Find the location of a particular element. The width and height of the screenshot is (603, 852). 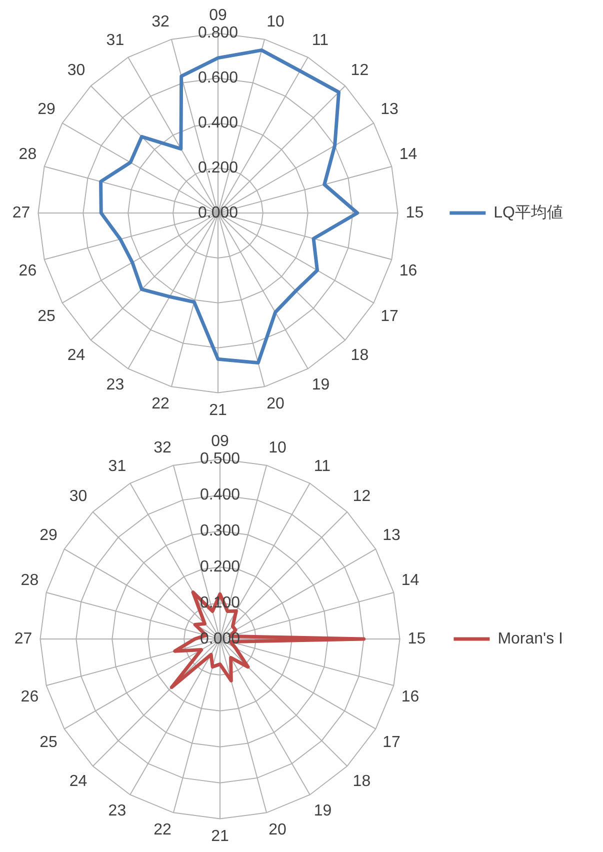

y-tick-label: 0.000 is located at coordinates (218, 213).